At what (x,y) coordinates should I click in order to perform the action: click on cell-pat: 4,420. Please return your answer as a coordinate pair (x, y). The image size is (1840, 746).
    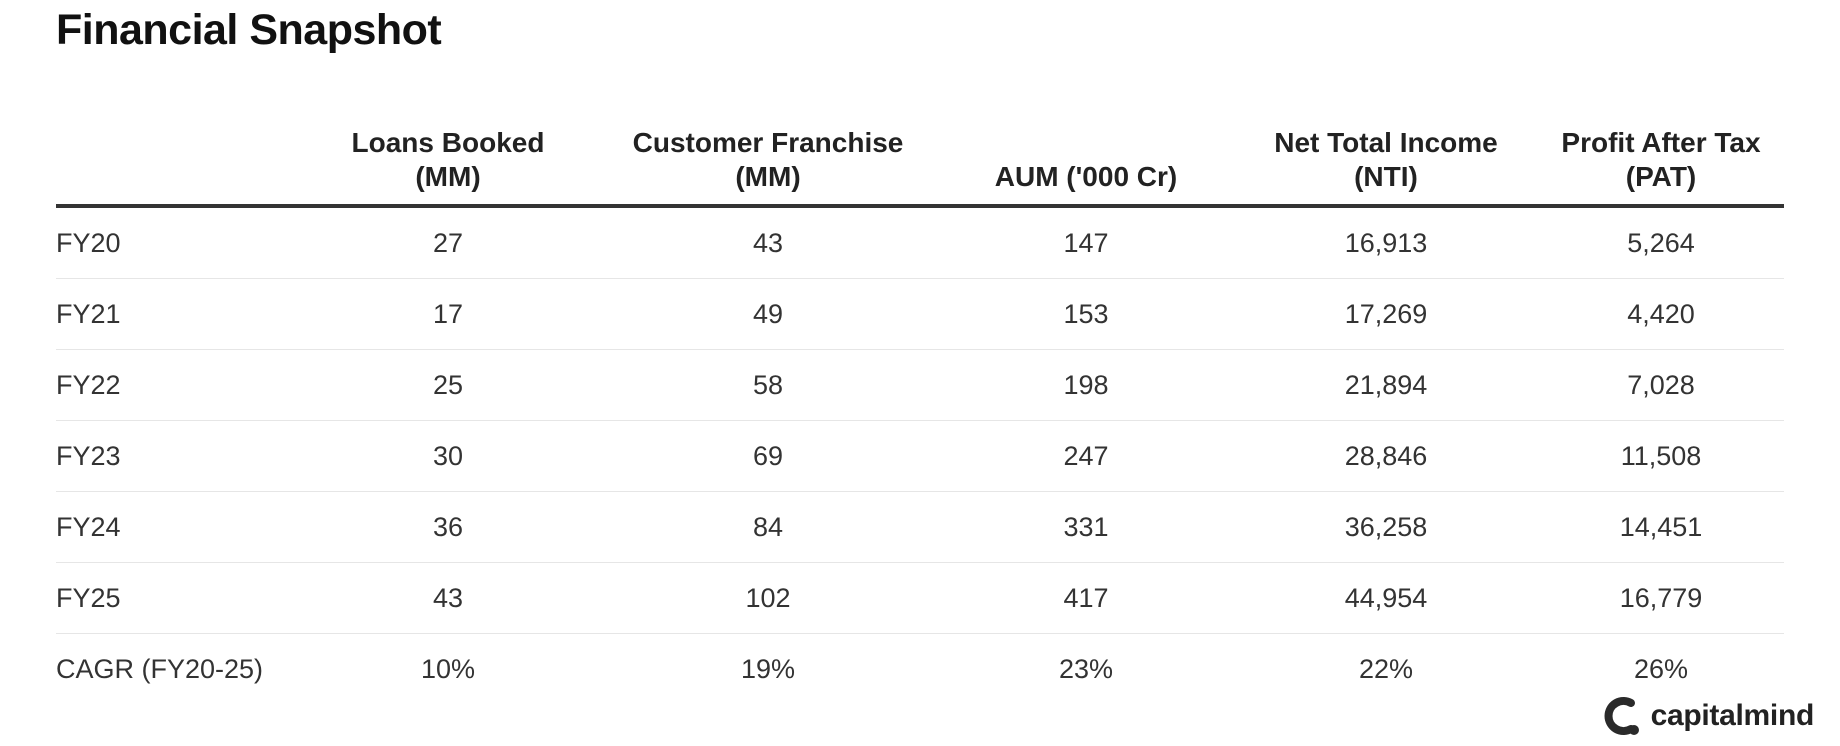
    Looking at the image, I should click on (1661, 314).